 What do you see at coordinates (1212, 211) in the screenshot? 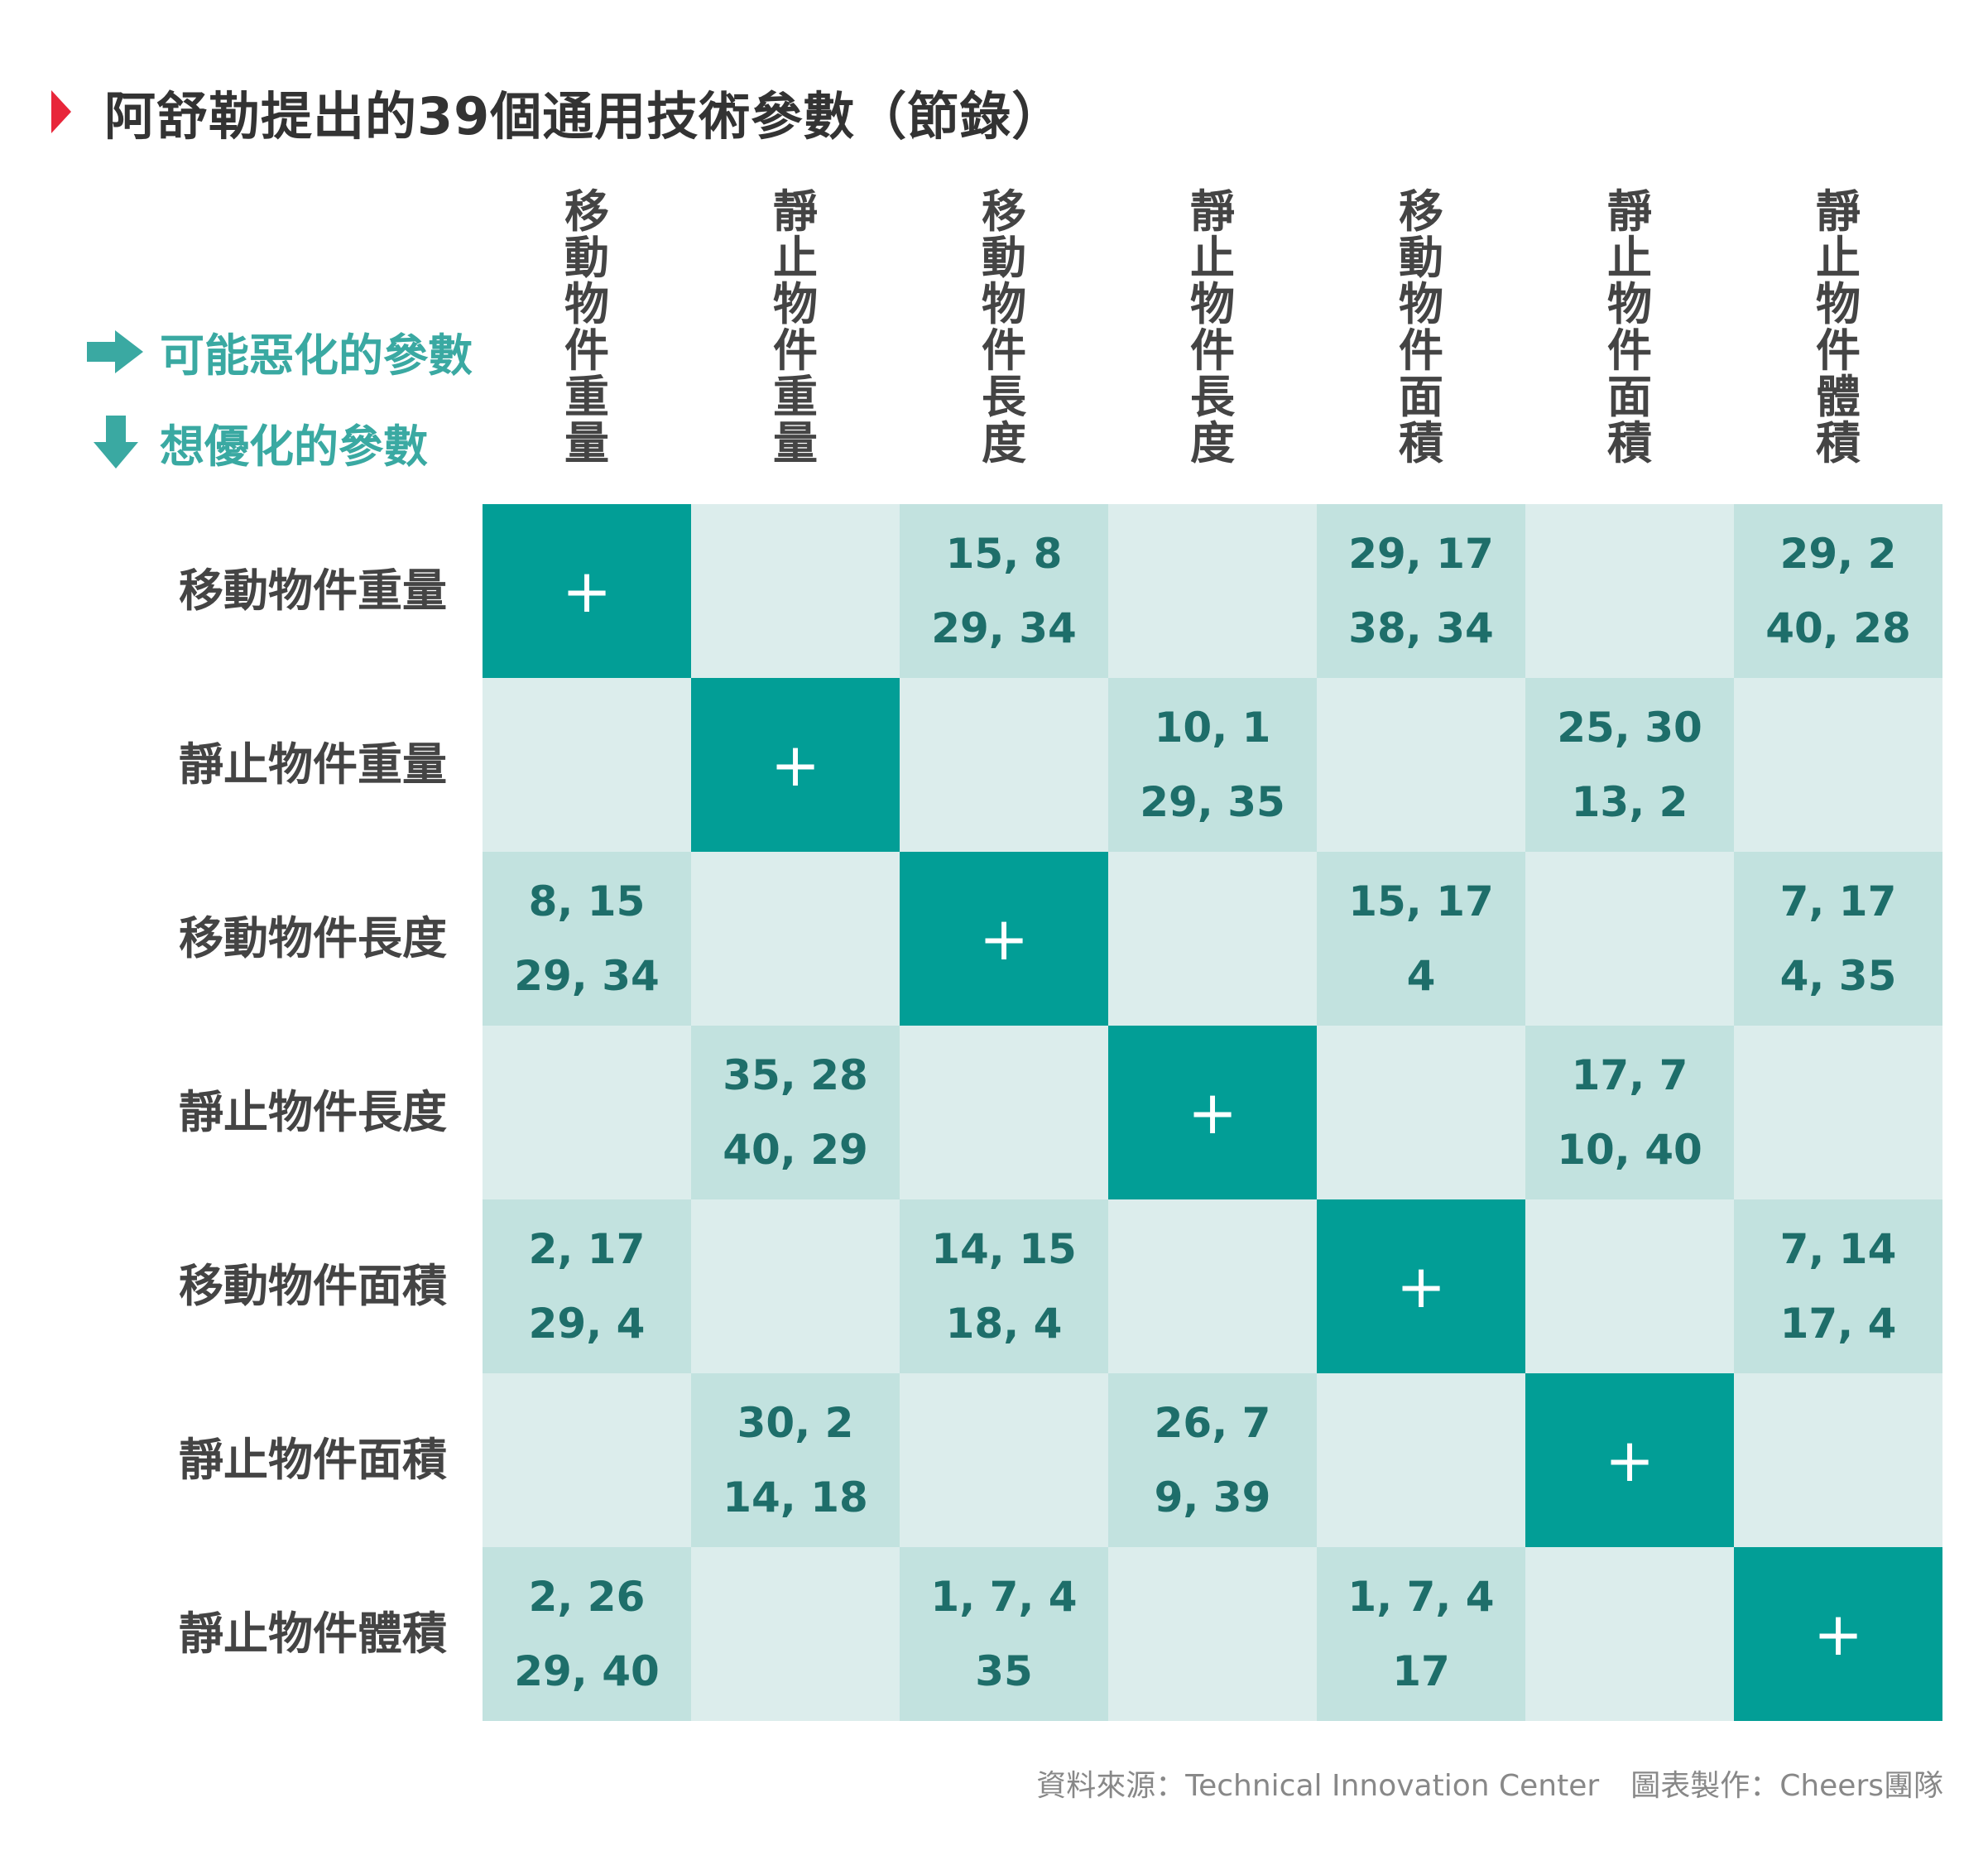
I see `column-header-char: 靜` at bounding box center [1212, 211].